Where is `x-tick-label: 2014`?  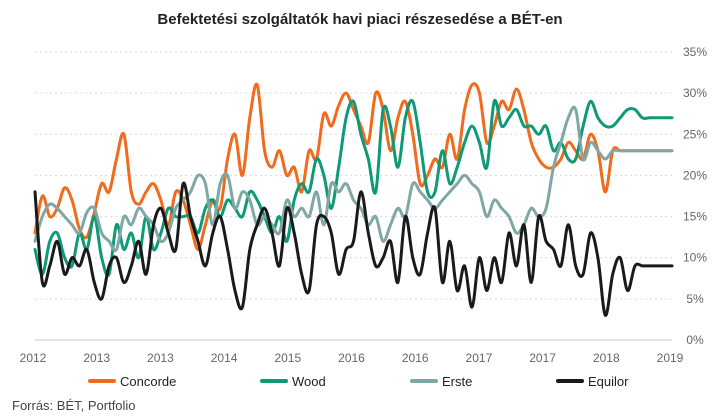
x-tick-label: 2014 is located at coordinates (224, 358).